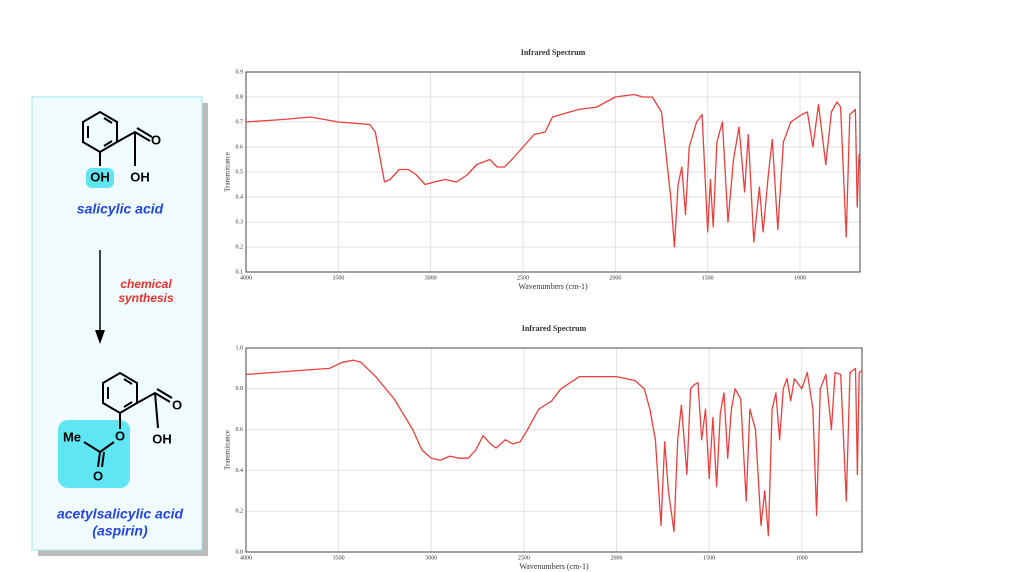  I want to click on compound-name: salicylic acid, so click(120, 209).